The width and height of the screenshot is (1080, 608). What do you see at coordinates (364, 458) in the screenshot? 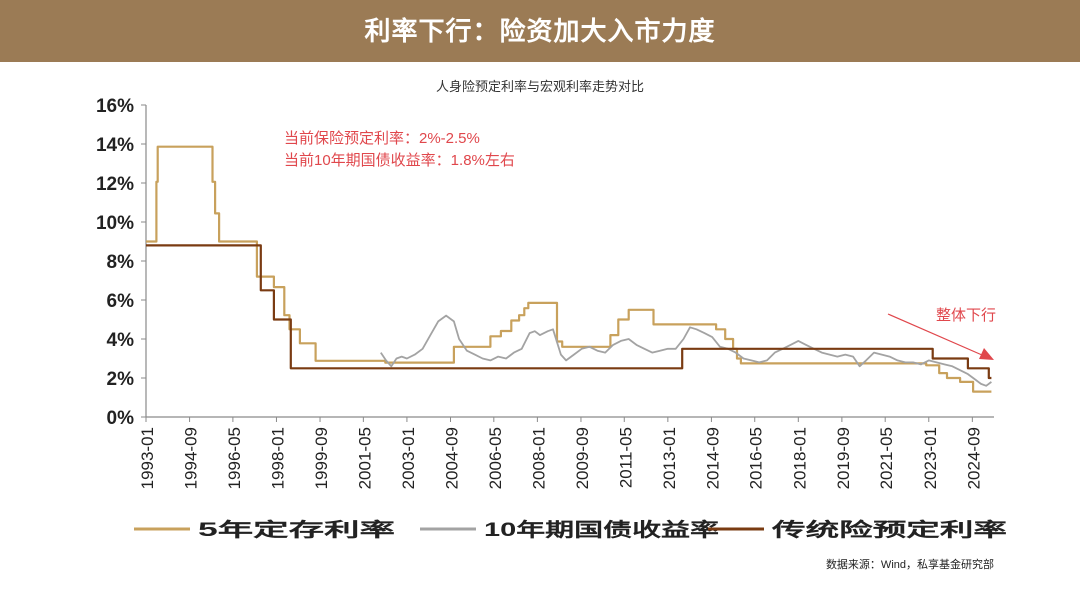
I see `x-tick-label: 2001-05` at bounding box center [364, 458].